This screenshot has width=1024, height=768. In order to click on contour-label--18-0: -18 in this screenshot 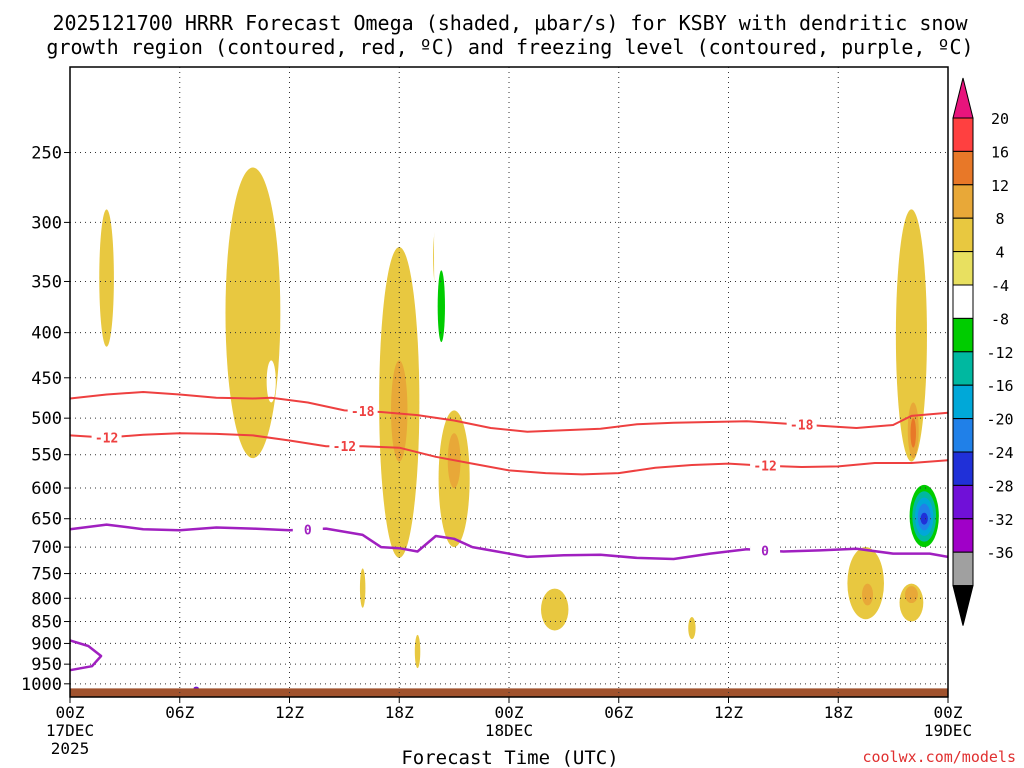, I will do `click(363, 412)`.